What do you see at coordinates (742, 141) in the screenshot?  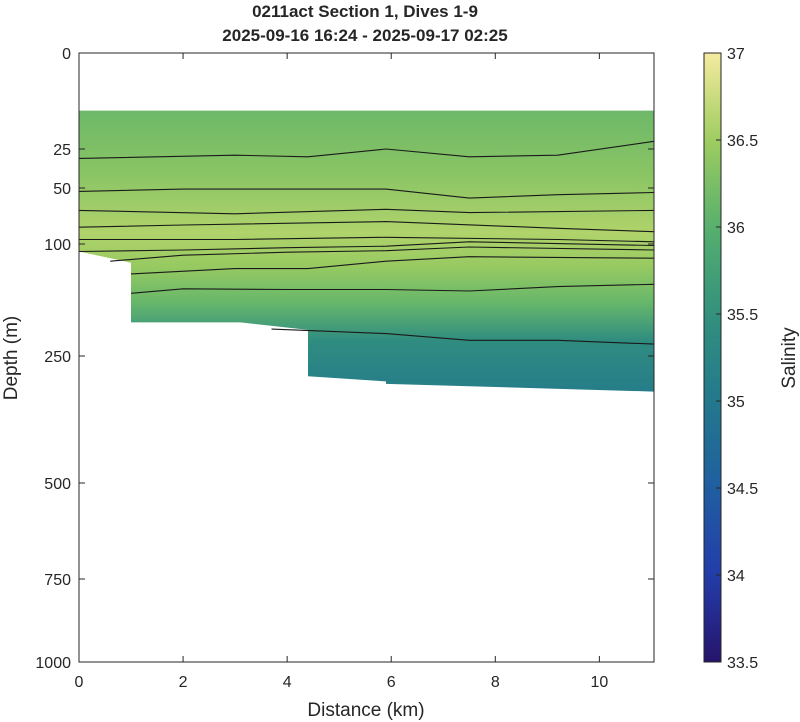 I see `colorbar-tick-label: 36.5` at bounding box center [742, 141].